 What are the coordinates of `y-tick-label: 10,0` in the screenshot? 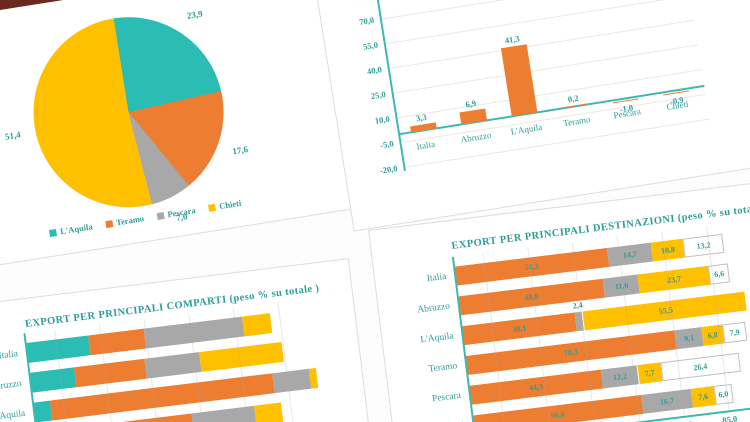 It's located at (382, 120).